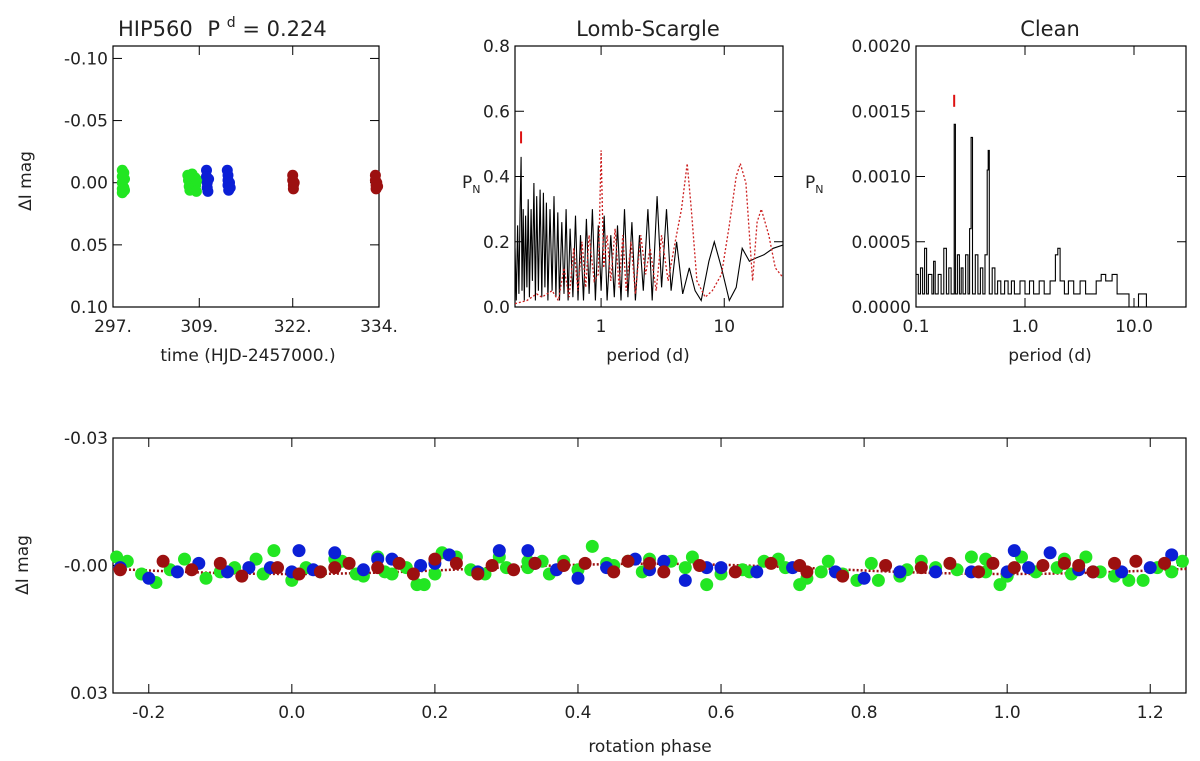 The height and width of the screenshot is (761, 1200). I want to click on timeseries-title-period-sup: d, so click(231, 23).